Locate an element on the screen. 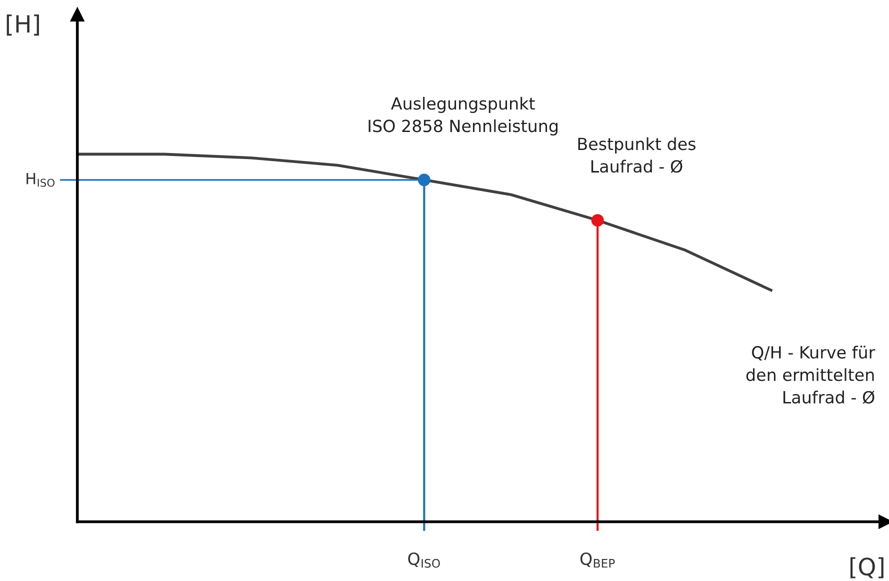  annotation: Bestpunkt des Laufrad - Ø is located at coordinates (637, 155).